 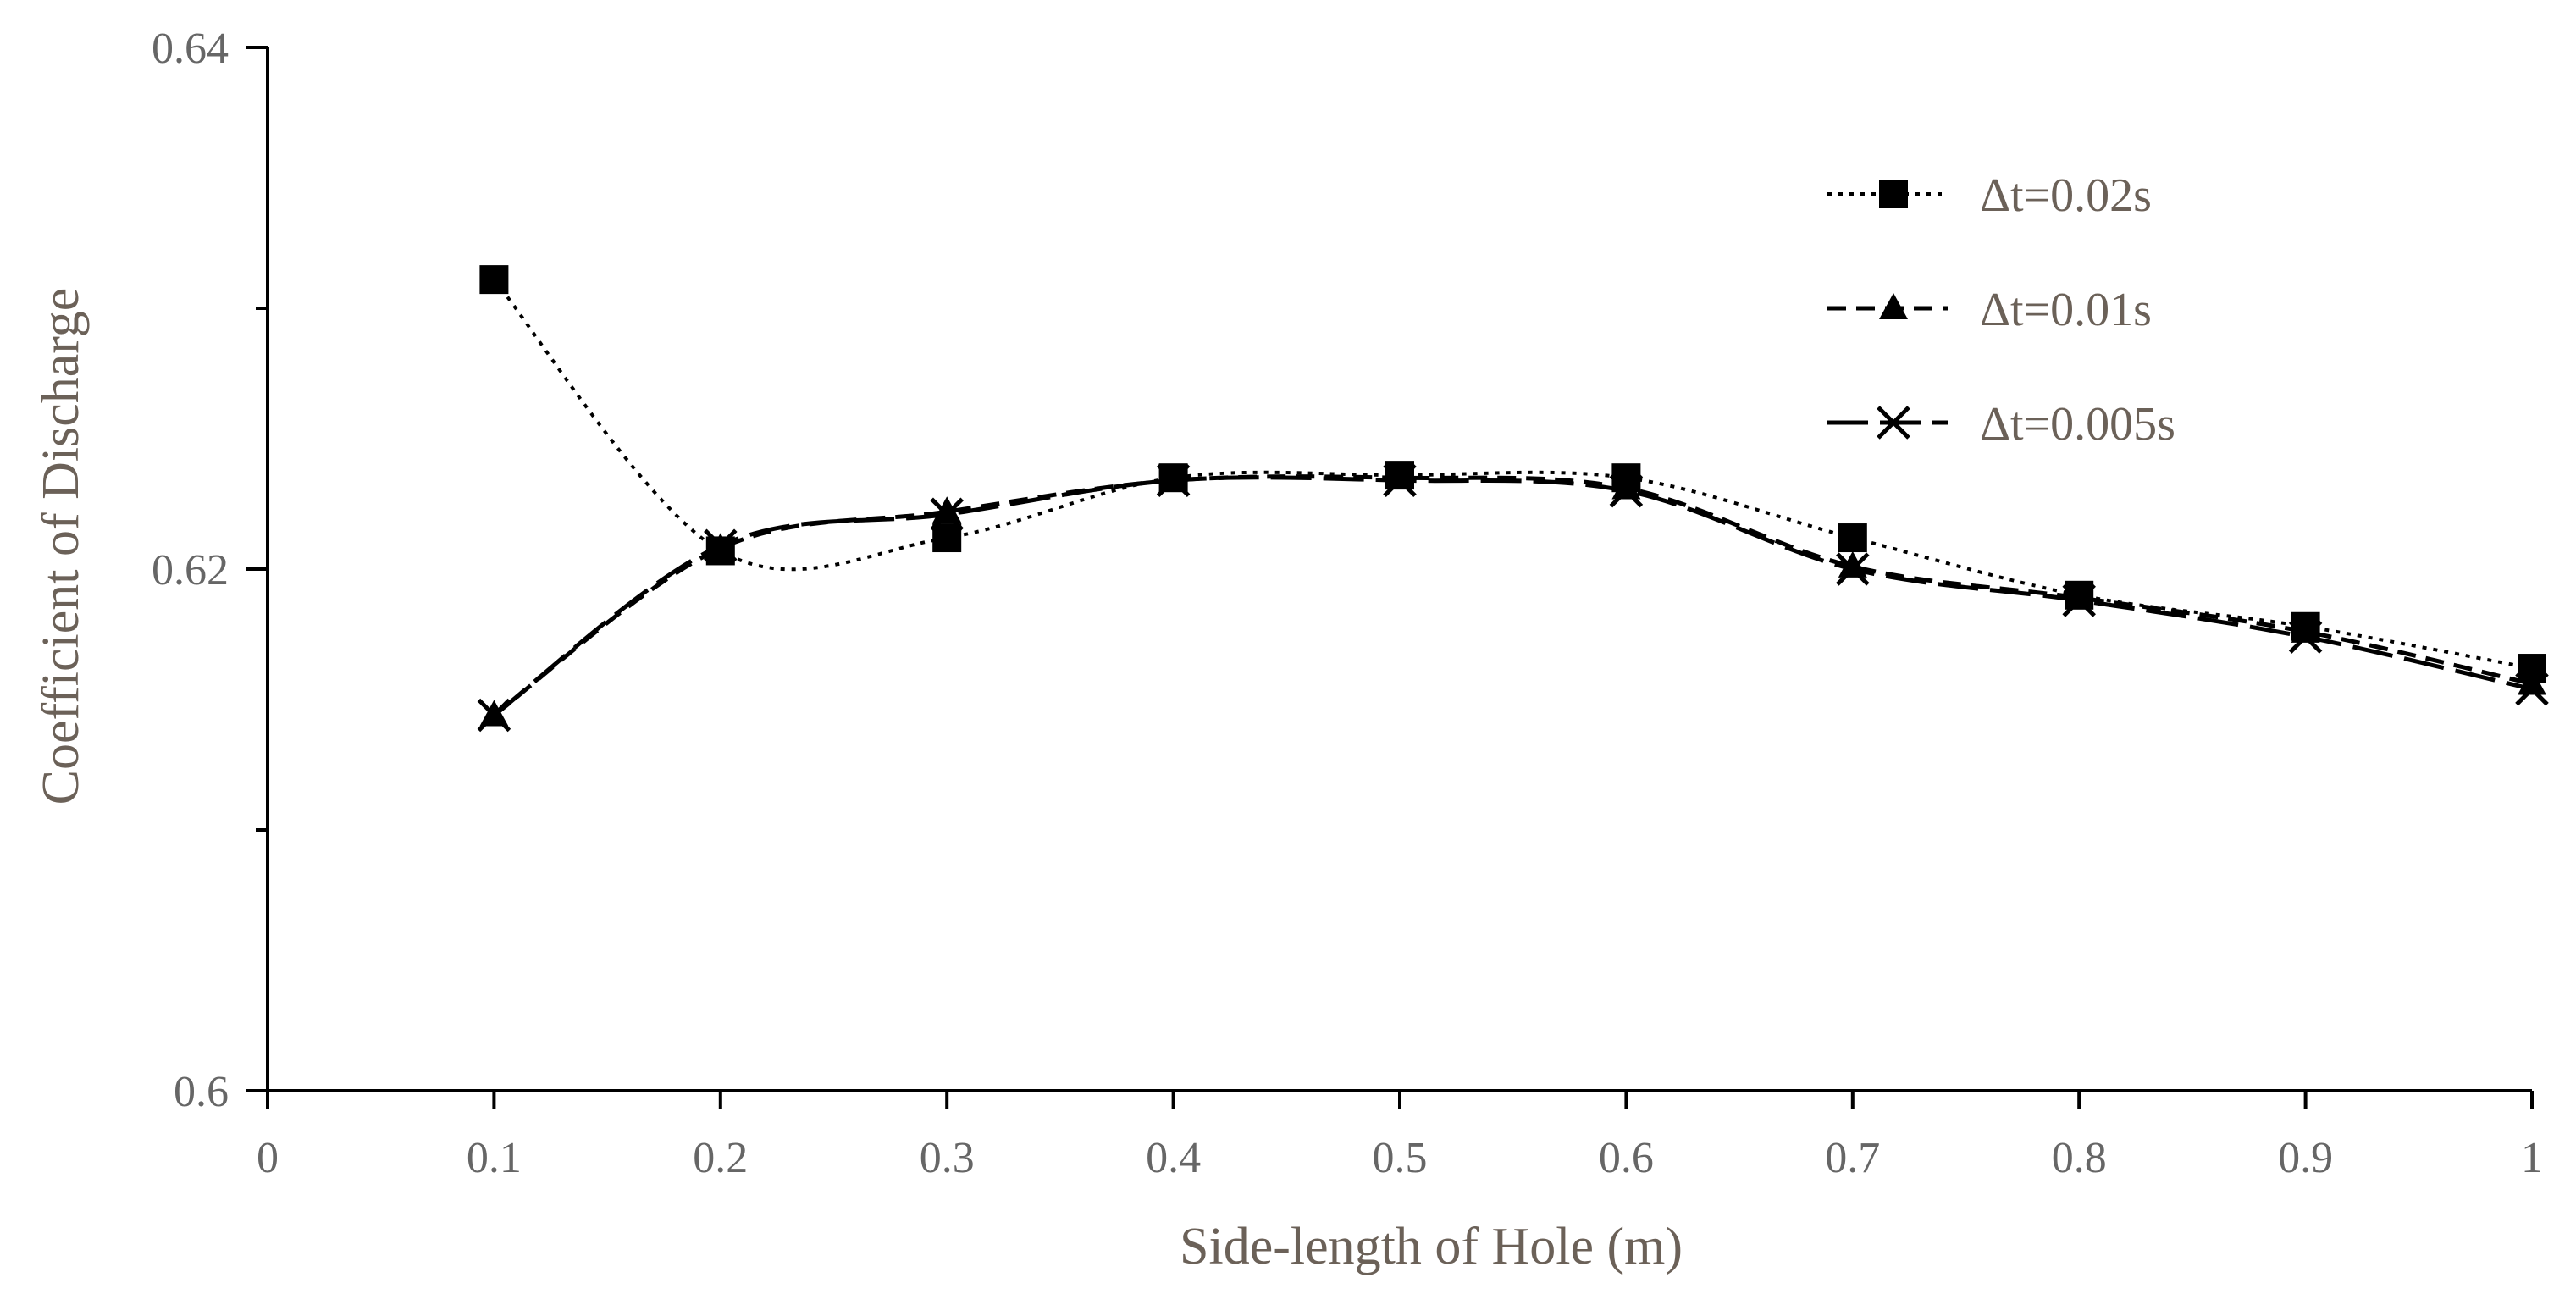 What do you see at coordinates (268, 1158) in the screenshot?
I see `x-tick-label: 0` at bounding box center [268, 1158].